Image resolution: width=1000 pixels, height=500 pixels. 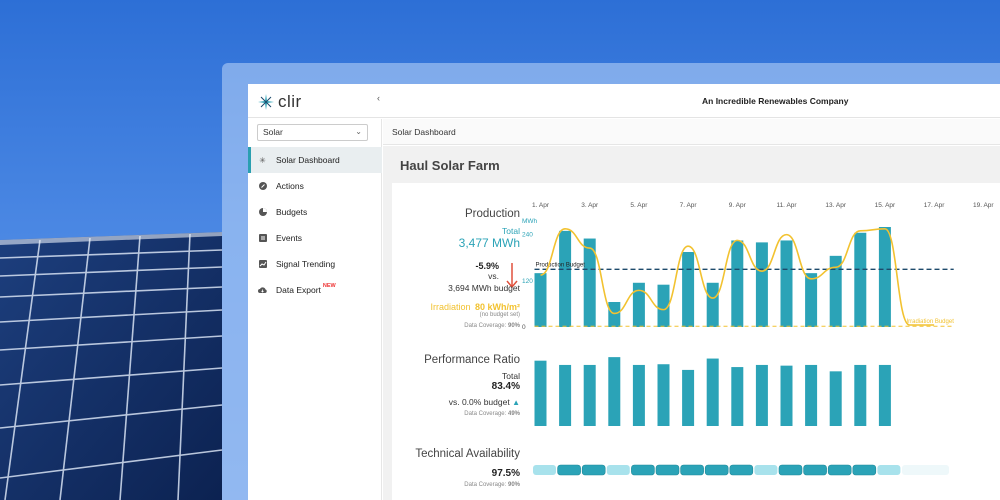 I want to click on sidebar-item-solar-dashboard: ✳ Solar Dashboard, so click(x=315, y=160).